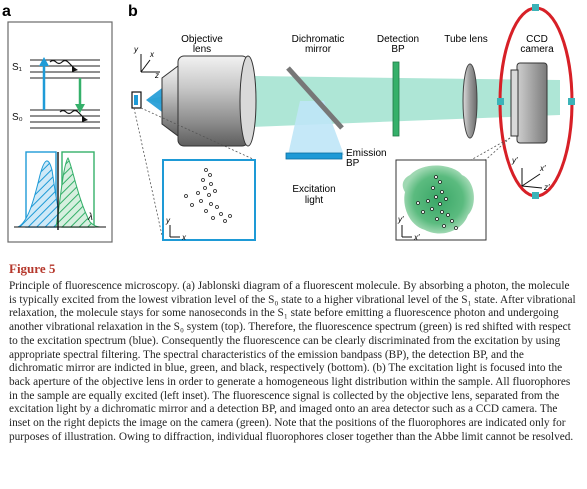 Image resolution: width=587 pixels, height=489 pixels. Describe the element at coordinates (366, 153) in the screenshot. I see `emission-label-1: Emission` at that location.